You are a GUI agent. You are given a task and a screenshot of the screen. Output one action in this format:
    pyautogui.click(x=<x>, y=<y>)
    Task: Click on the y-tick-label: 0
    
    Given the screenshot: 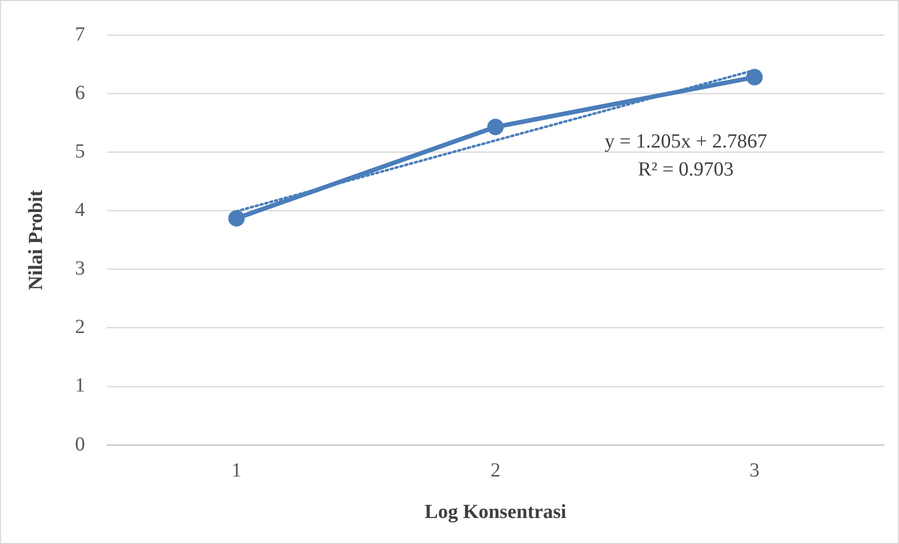 What is the action you would take?
    pyautogui.click(x=80, y=444)
    